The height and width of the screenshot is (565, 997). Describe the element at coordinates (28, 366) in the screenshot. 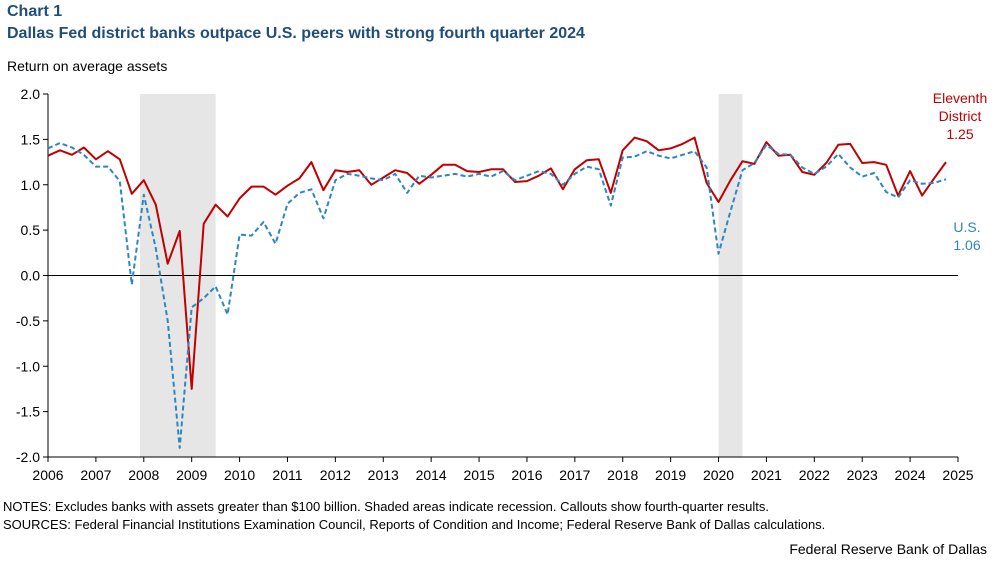

I see `y-tick-label: -1.0` at that location.